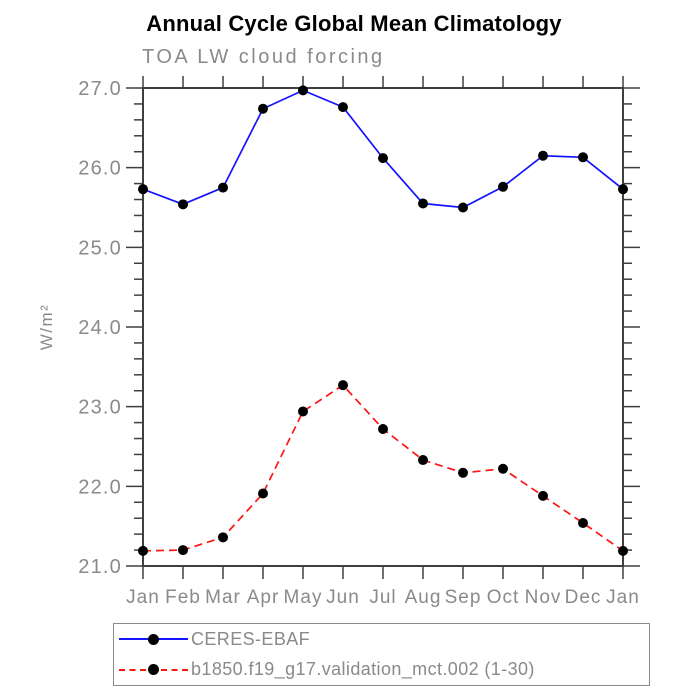 Image resolution: width=700 pixels, height=700 pixels. Describe the element at coordinates (100, 487) in the screenshot. I see `y-tick-label: 22.0` at that location.